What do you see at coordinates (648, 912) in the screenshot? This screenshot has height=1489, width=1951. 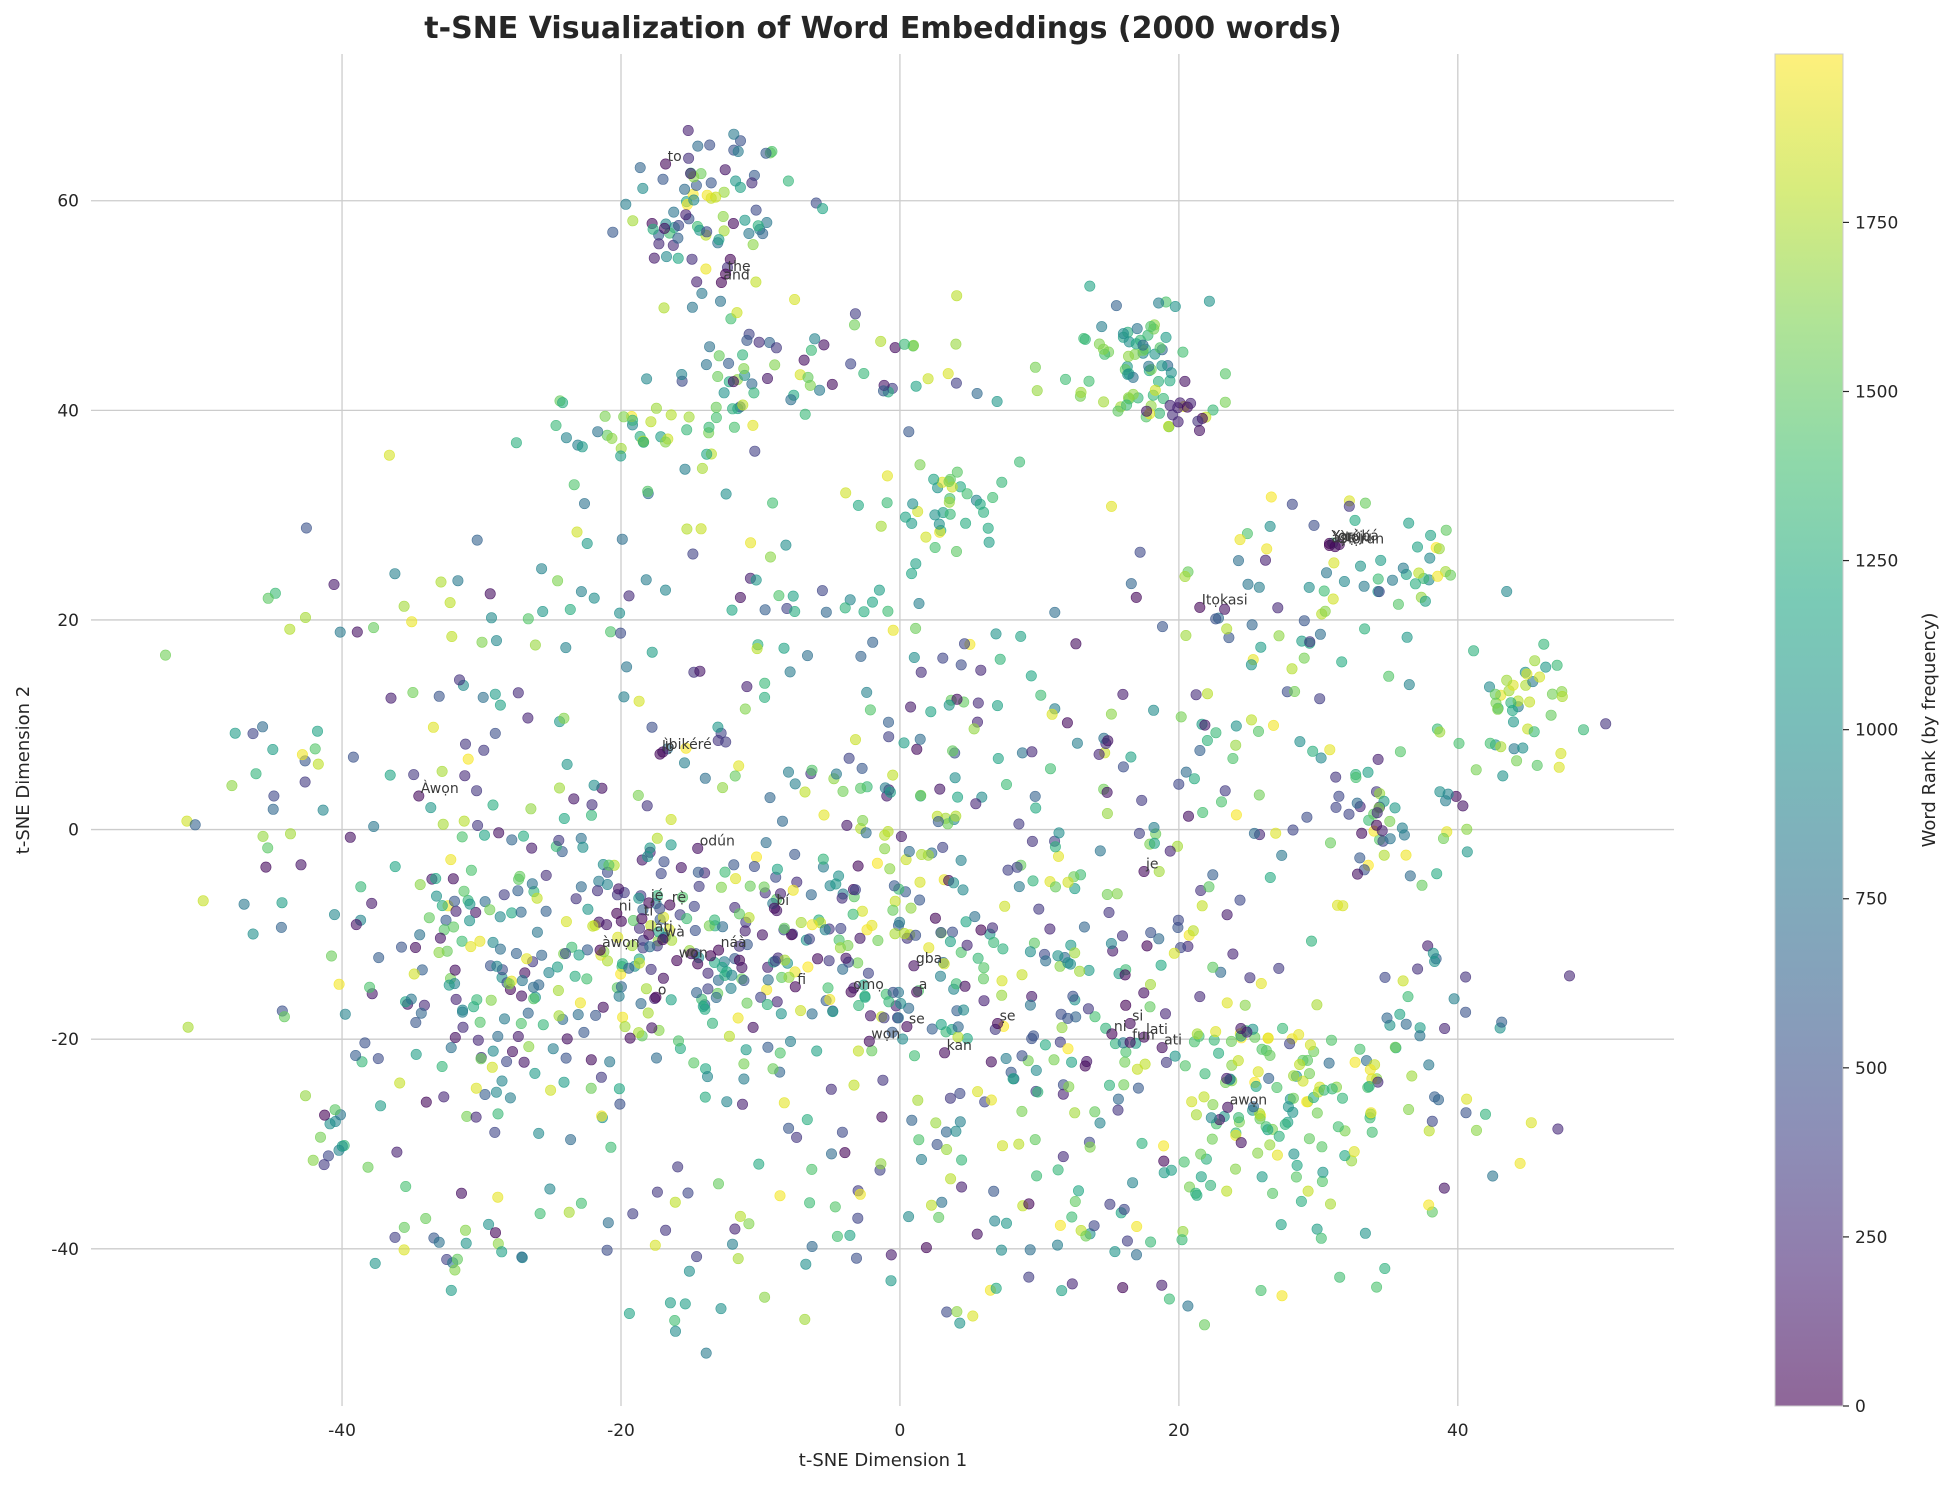 I see `word-label: ti` at bounding box center [648, 912].